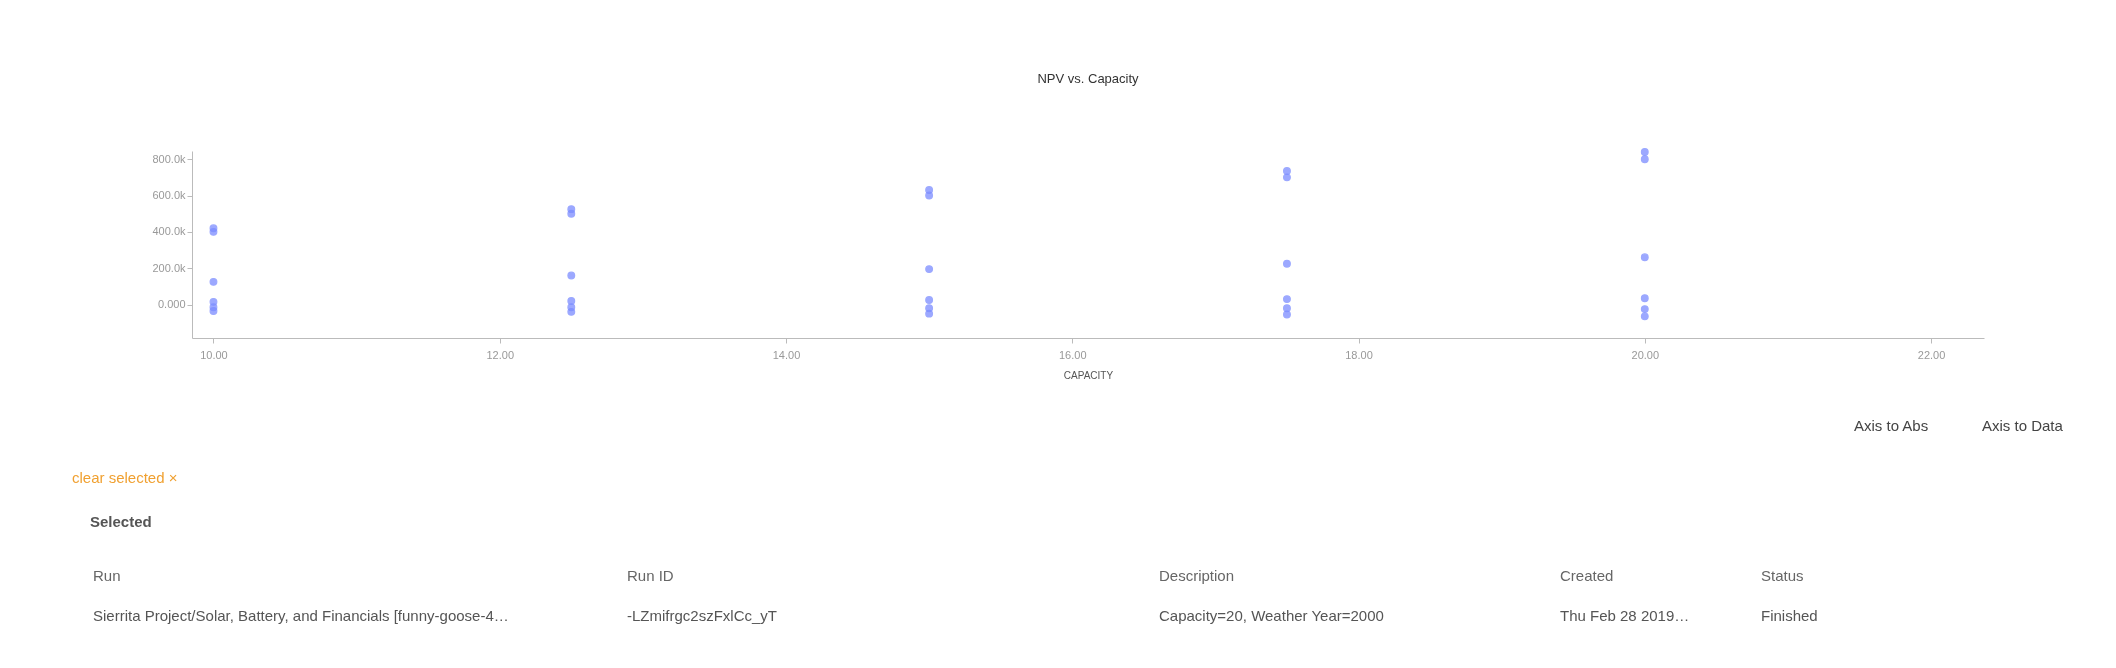 This screenshot has height=668, width=2116. I want to click on x-tick-label: 14.00, so click(786, 354).